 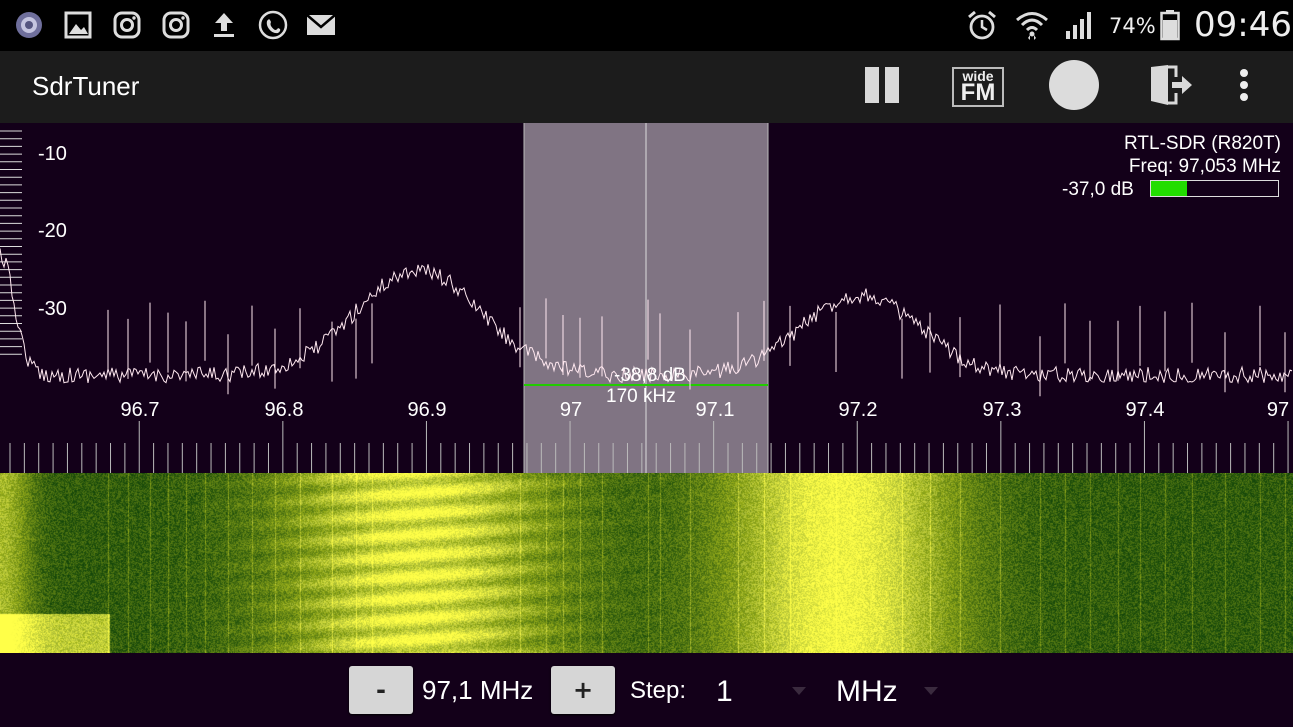 I want to click on pause-icon, so click(x=882, y=87).